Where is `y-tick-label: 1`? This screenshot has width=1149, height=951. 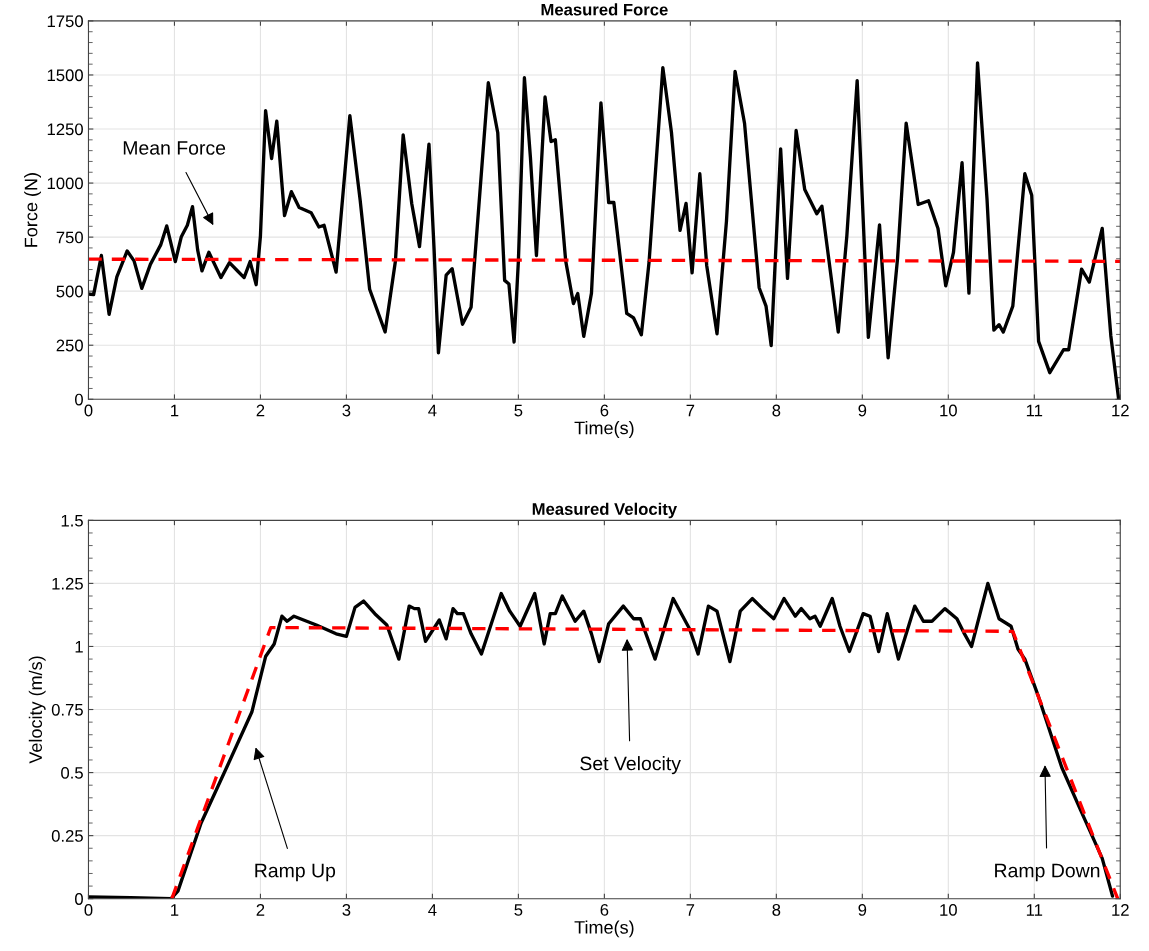
y-tick-label: 1 is located at coordinates (79, 647).